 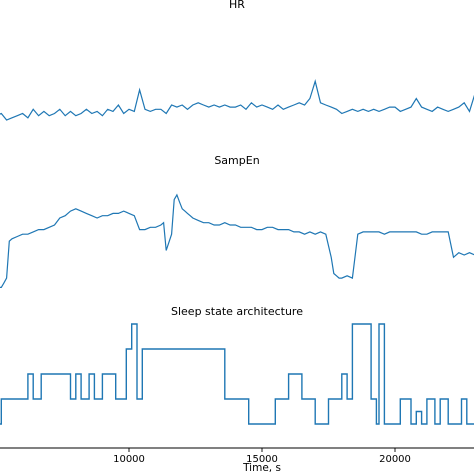 I want to click on hr-plot, so click(x=237, y=100).